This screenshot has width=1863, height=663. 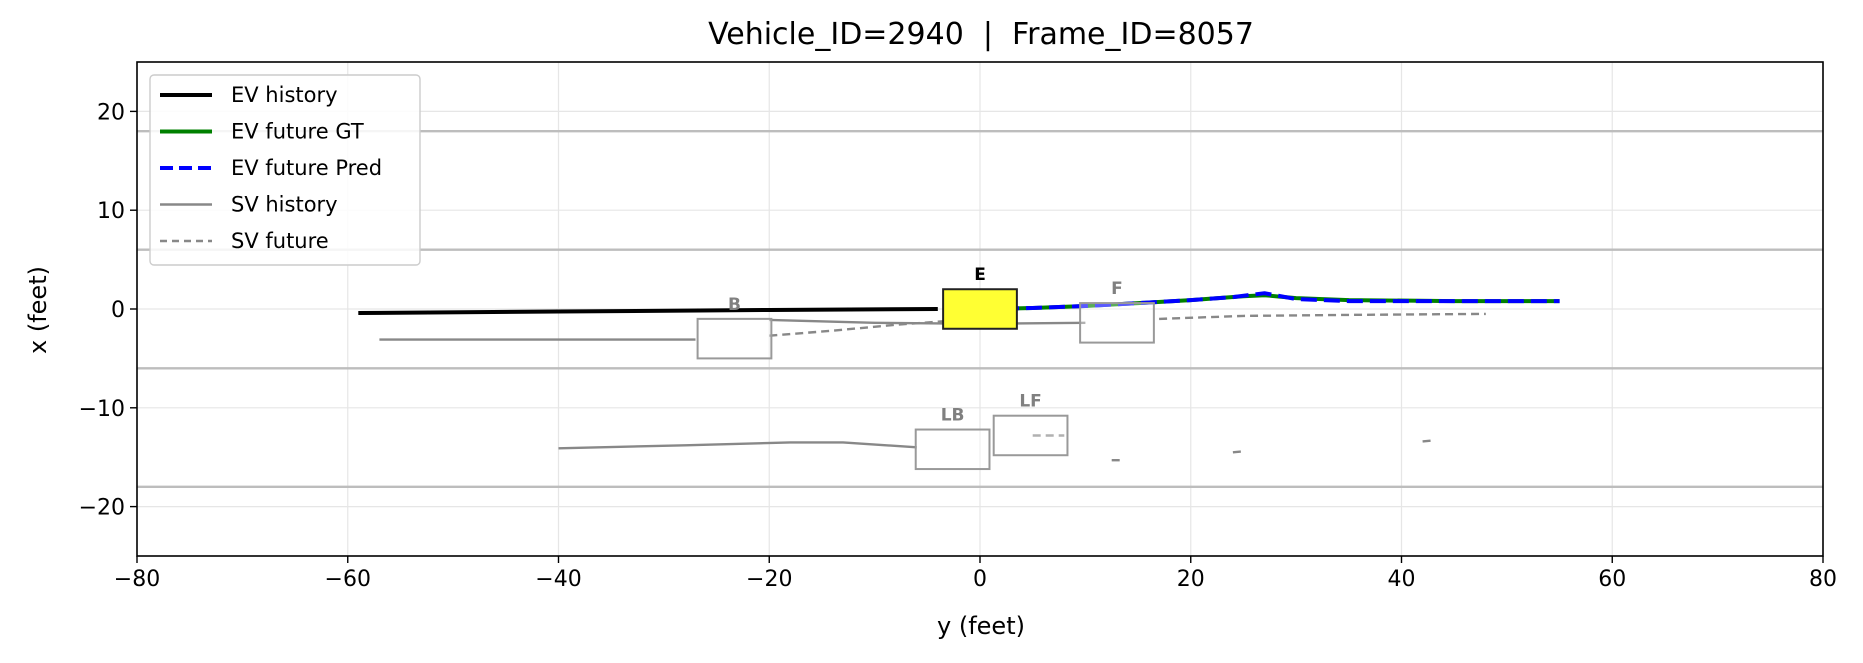 What do you see at coordinates (111, 211) in the screenshot?
I see `y-tick-label: 10` at bounding box center [111, 211].